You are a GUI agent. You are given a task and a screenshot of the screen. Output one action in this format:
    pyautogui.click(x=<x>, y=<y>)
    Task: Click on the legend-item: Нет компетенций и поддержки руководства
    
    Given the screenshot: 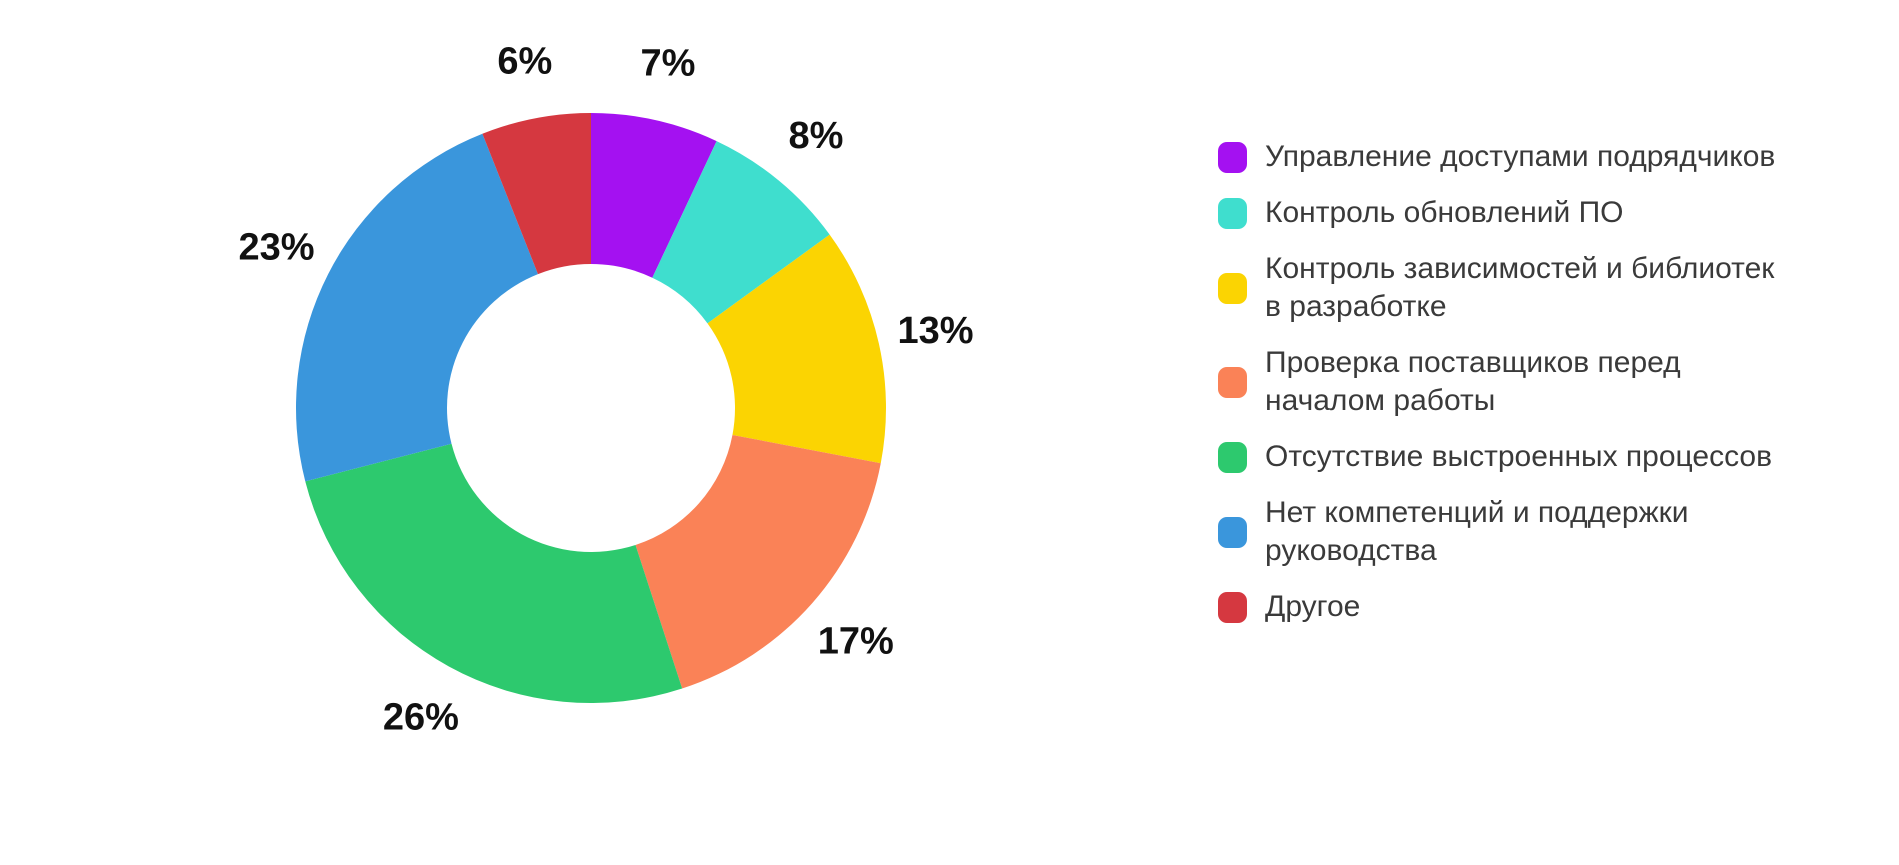 What is the action you would take?
    pyautogui.click(x=1496, y=532)
    